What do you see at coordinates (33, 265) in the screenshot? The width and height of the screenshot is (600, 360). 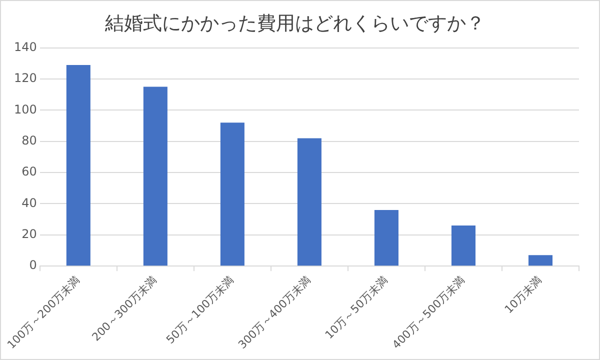 I see `y-tick-label: 0` at bounding box center [33, 265].